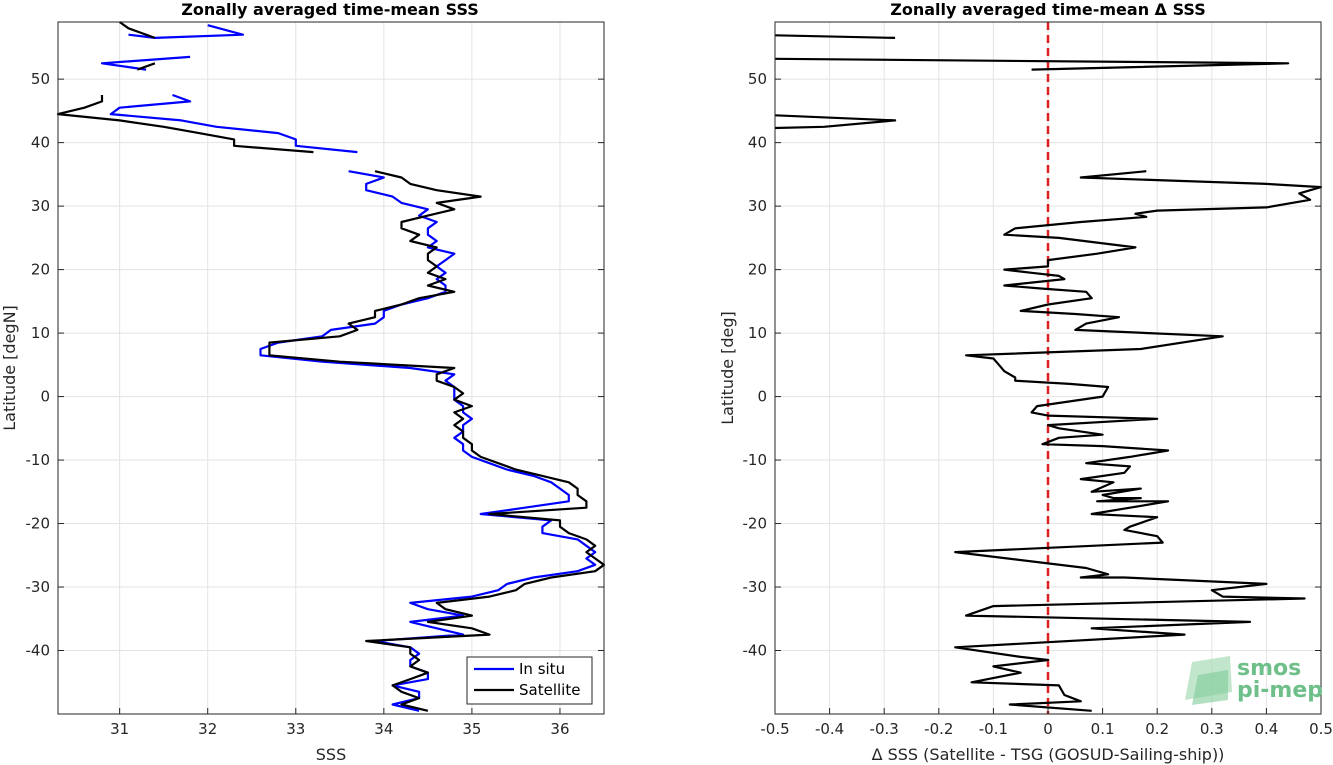  I want to click on left-ytick-label: 40, so click(40, 143).